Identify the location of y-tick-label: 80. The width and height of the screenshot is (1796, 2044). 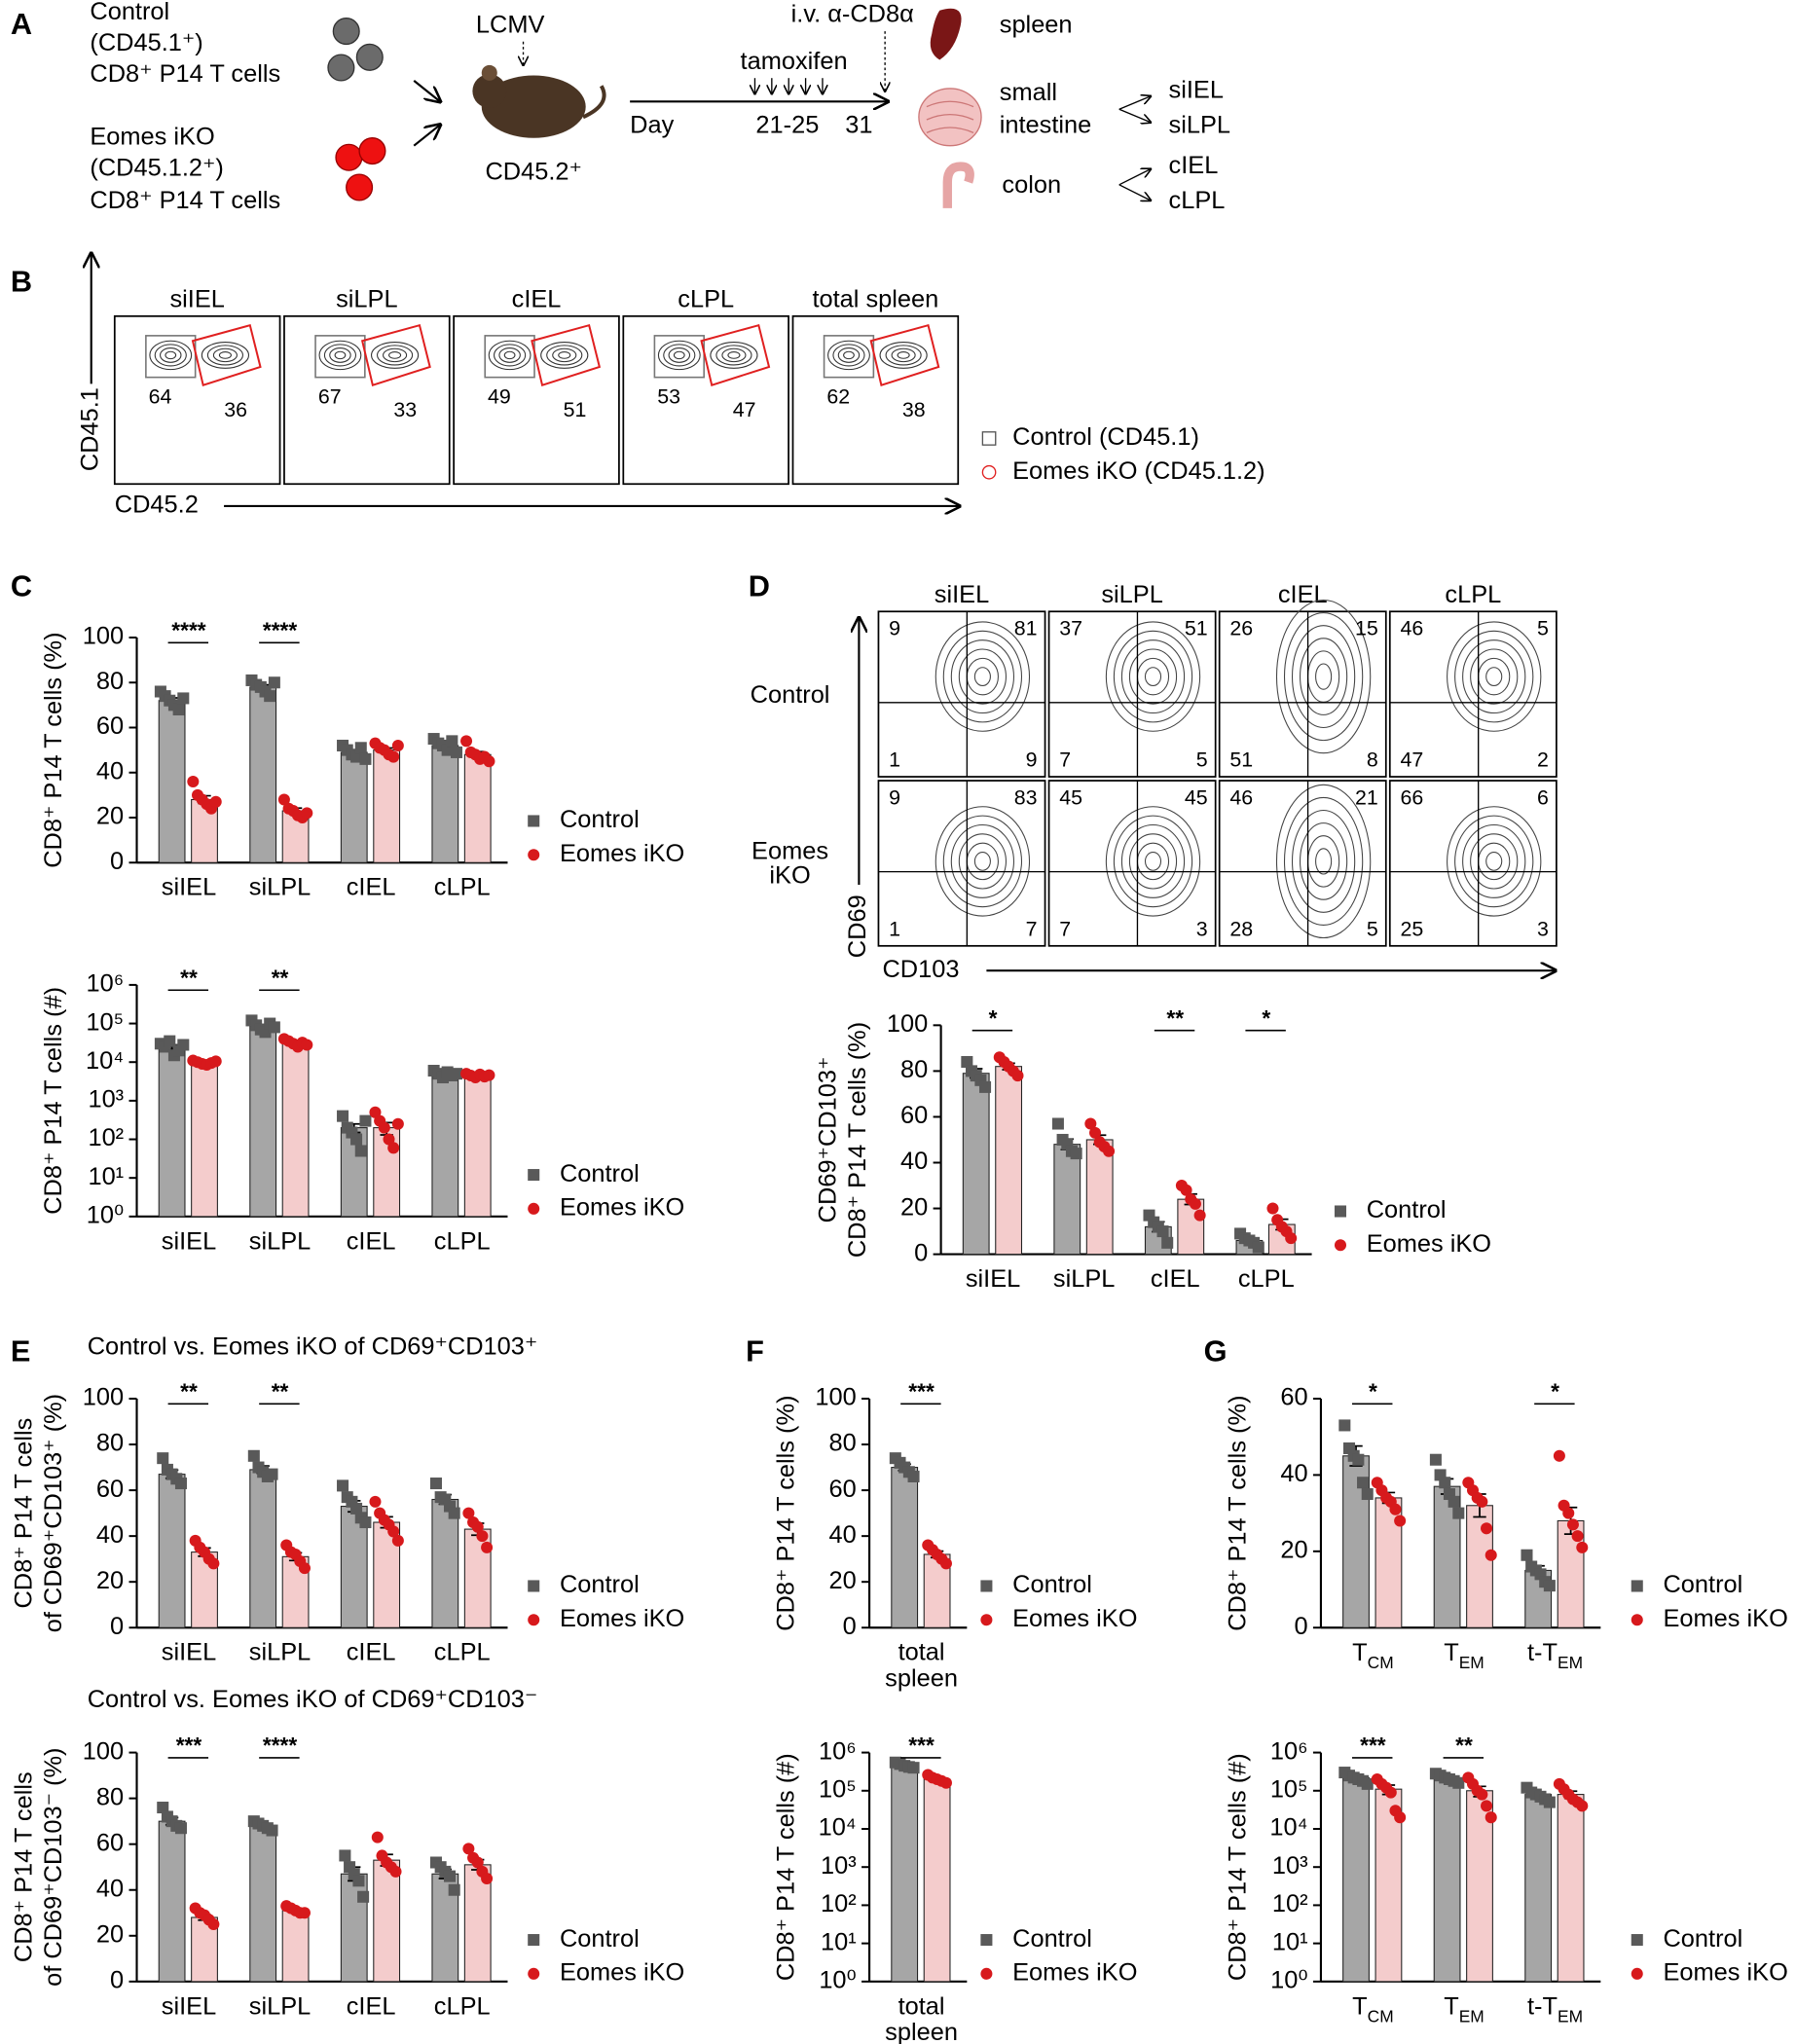
(914, 1070).